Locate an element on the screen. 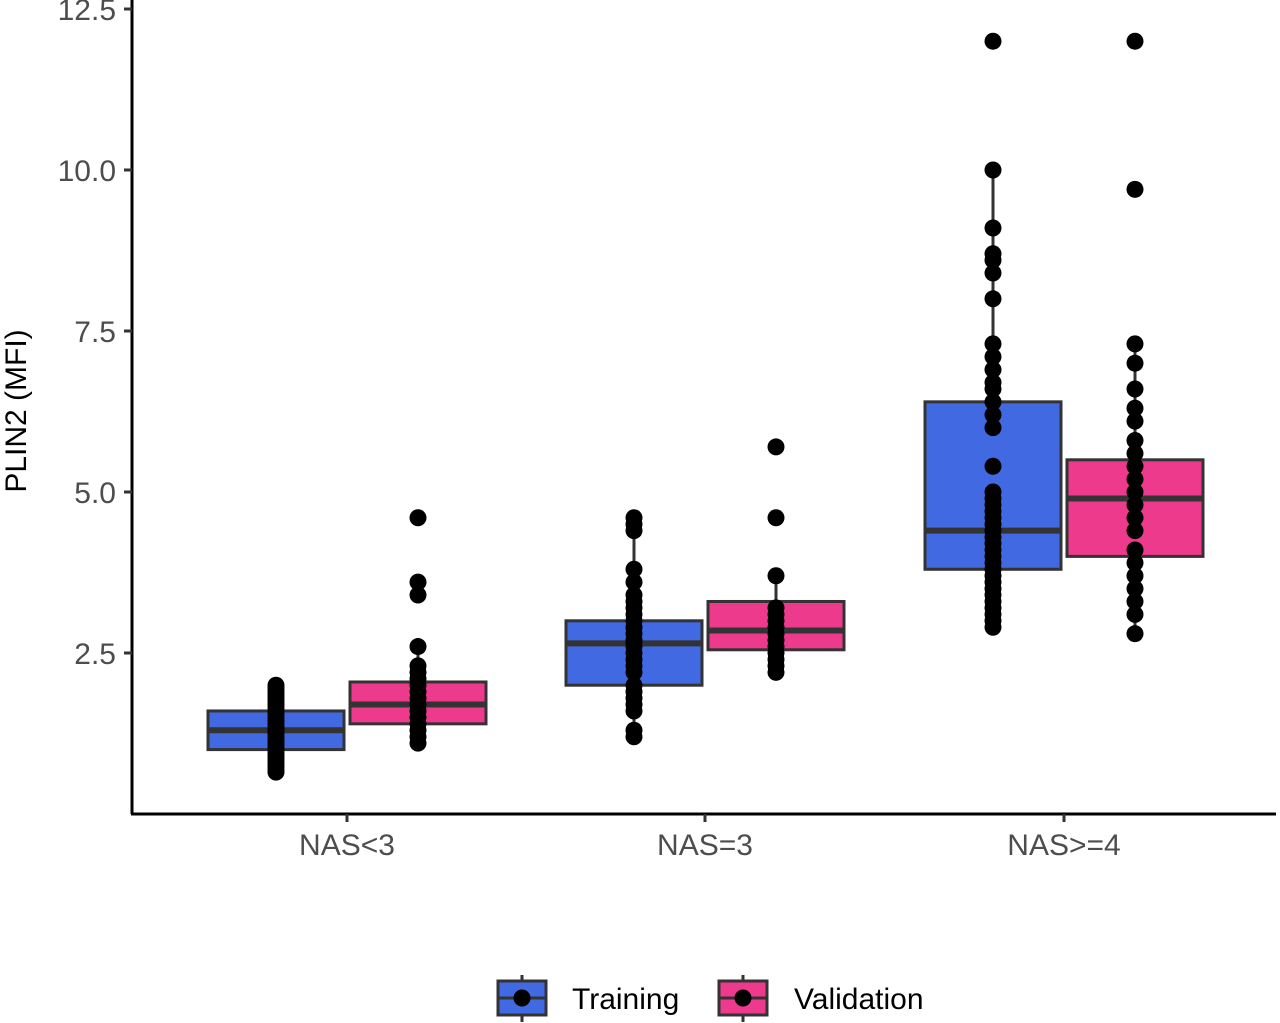  x-tick-label: NAS<3 is located at coordinates (347, 845).